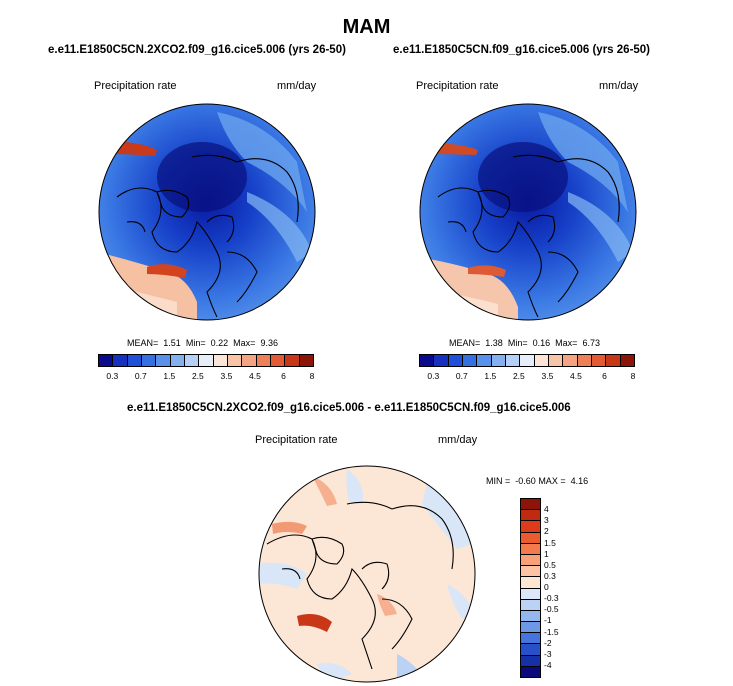 The height and width of the screenshot is (686, 733). Describe the element at coordinates (546, 520) in the screenshot. I see `colorbar-tick-label: 3` at that location.